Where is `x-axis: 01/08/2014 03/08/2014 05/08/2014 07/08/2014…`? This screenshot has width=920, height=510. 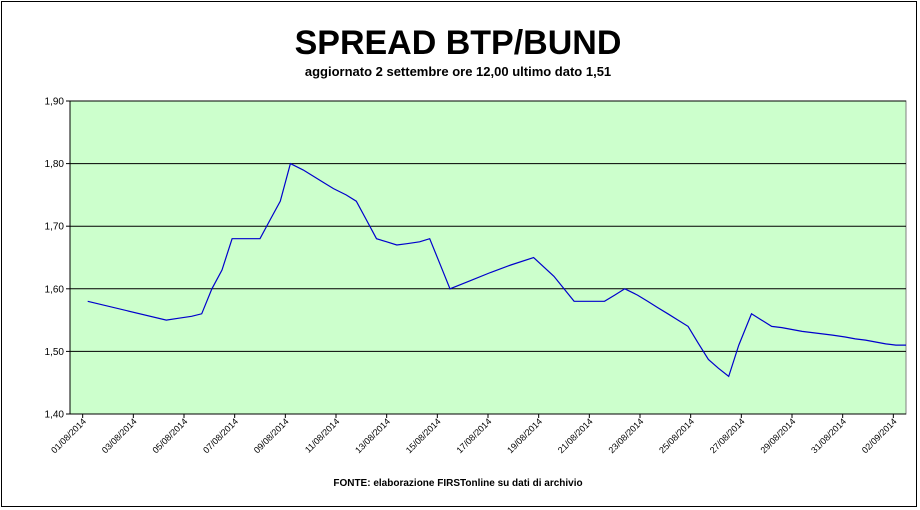 x-axis: 01/08/2014 03/08/2014 05/08/2014 07/08/2014… is located at coordinates (477, 434).